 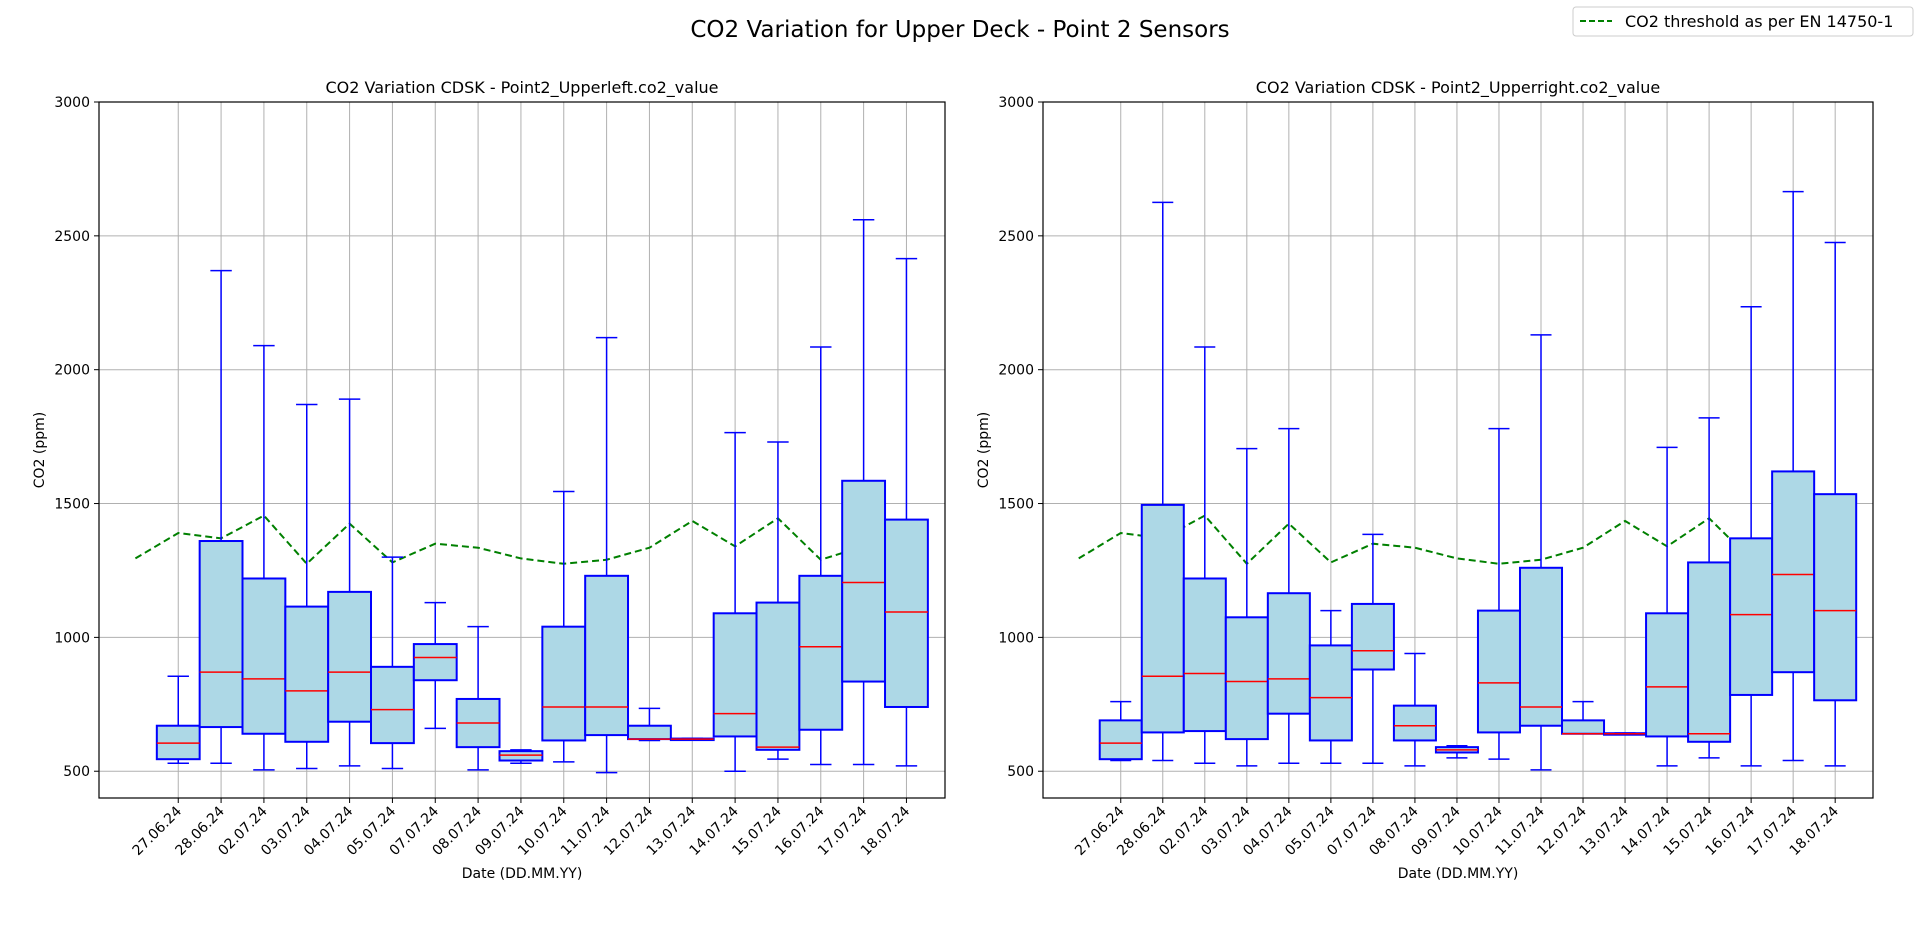 I want to click on legend: CO2 threshold as per EN 14750-1, so click(x=1743, y=21).